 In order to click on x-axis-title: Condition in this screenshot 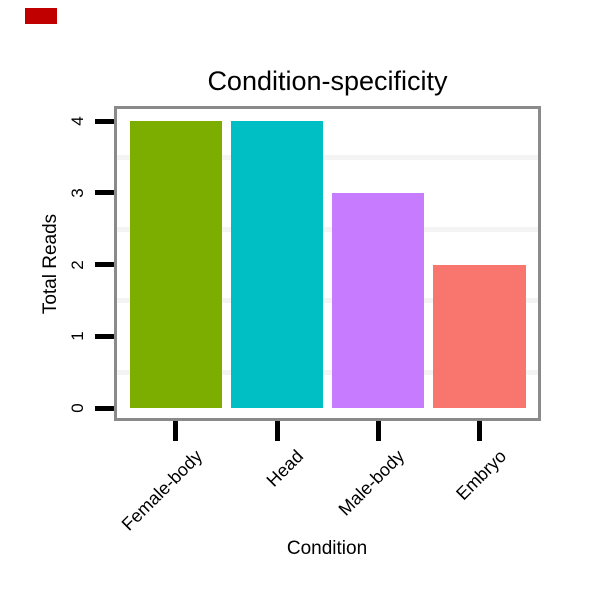, I will do `click(327, 548)`.